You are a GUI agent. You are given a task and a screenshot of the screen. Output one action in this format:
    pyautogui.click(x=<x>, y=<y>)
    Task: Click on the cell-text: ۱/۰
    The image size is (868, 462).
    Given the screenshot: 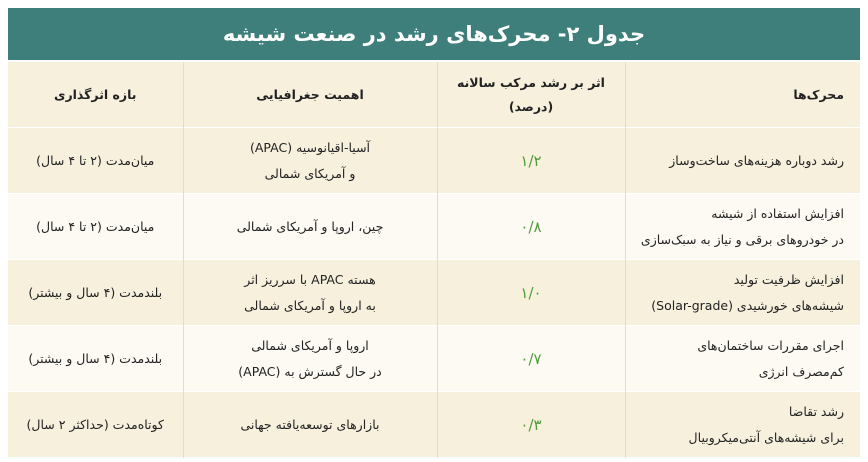 What is the action you would take?
    pyautogui.click(x=531, y=292)
    